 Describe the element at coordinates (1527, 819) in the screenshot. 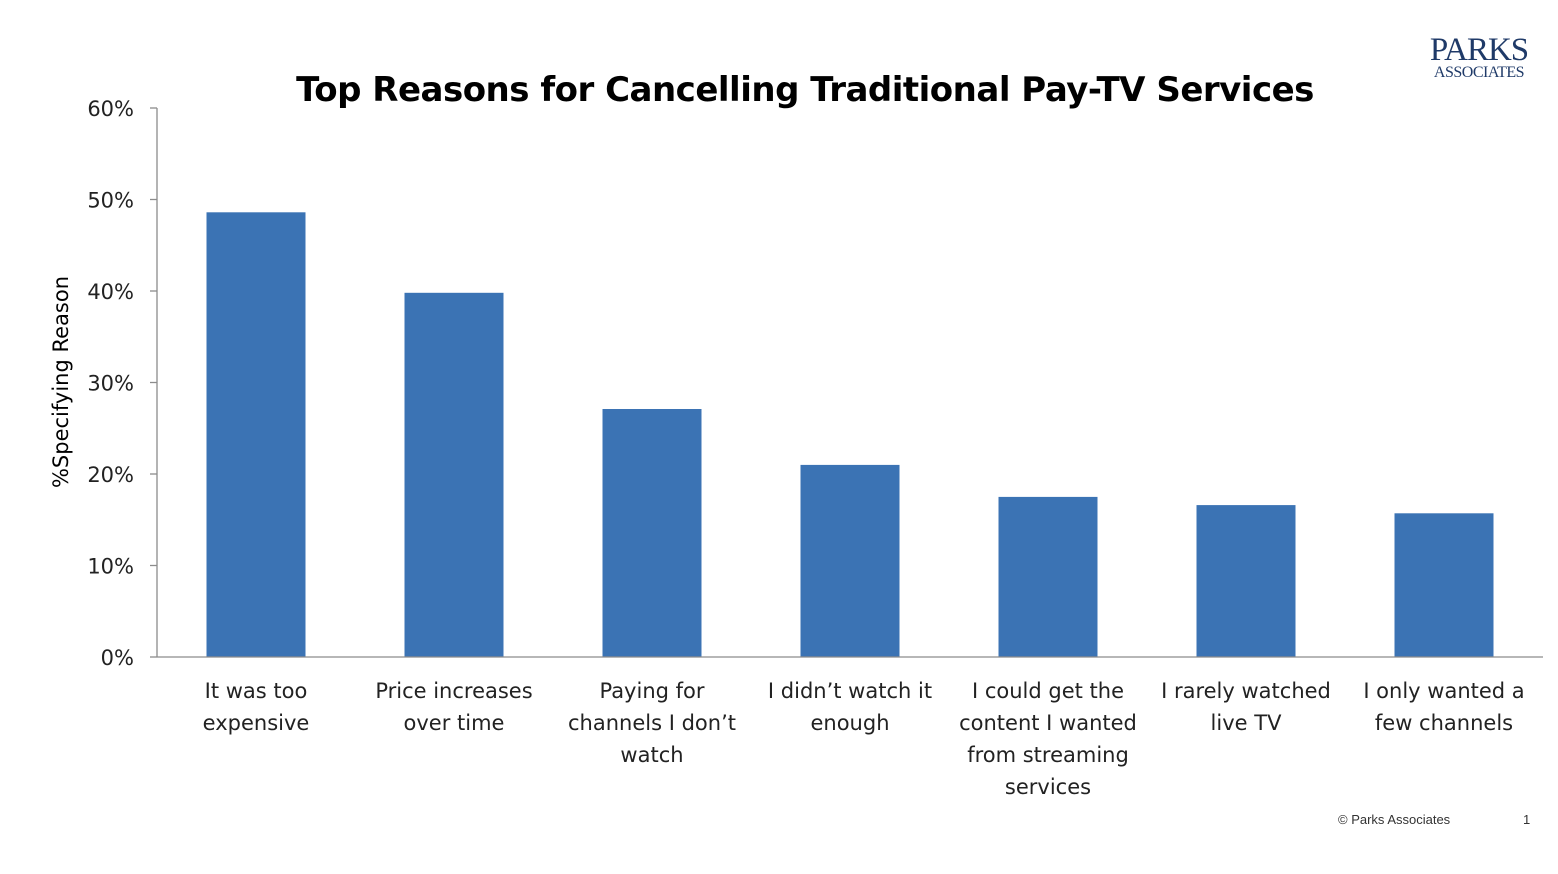

I see `page-number: 1` at that location.